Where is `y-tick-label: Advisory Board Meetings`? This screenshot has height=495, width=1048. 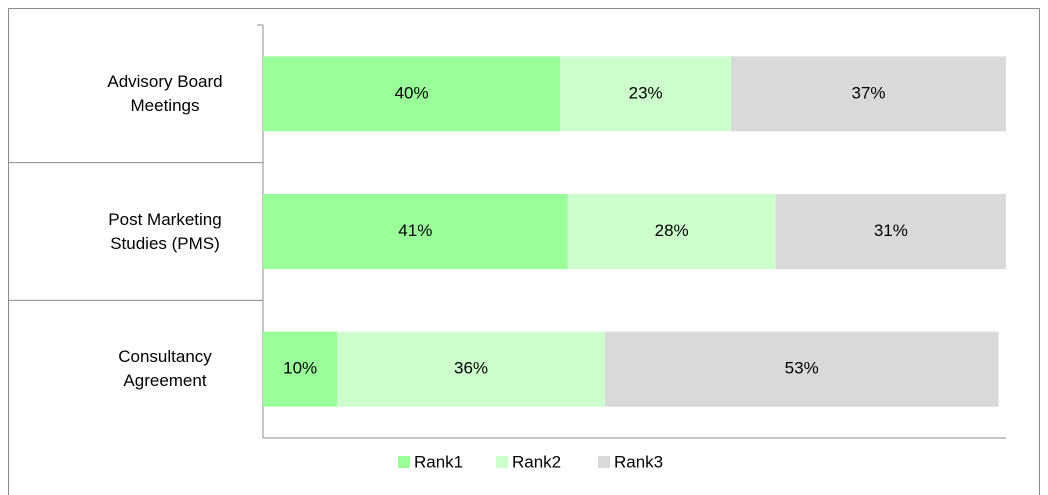
y-tick-label: Advisory Board Meetings is located at coordinates (165, 93).